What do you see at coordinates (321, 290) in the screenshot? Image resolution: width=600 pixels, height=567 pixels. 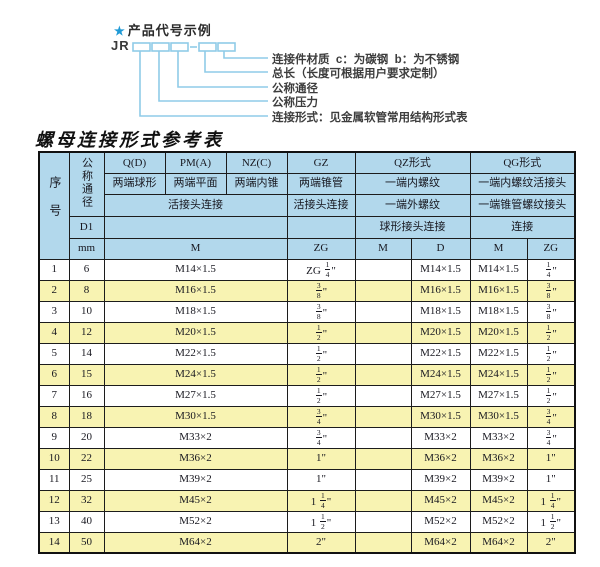 I see `cell-gz-thread: 3 8 "` at bounding box center [321, 290].